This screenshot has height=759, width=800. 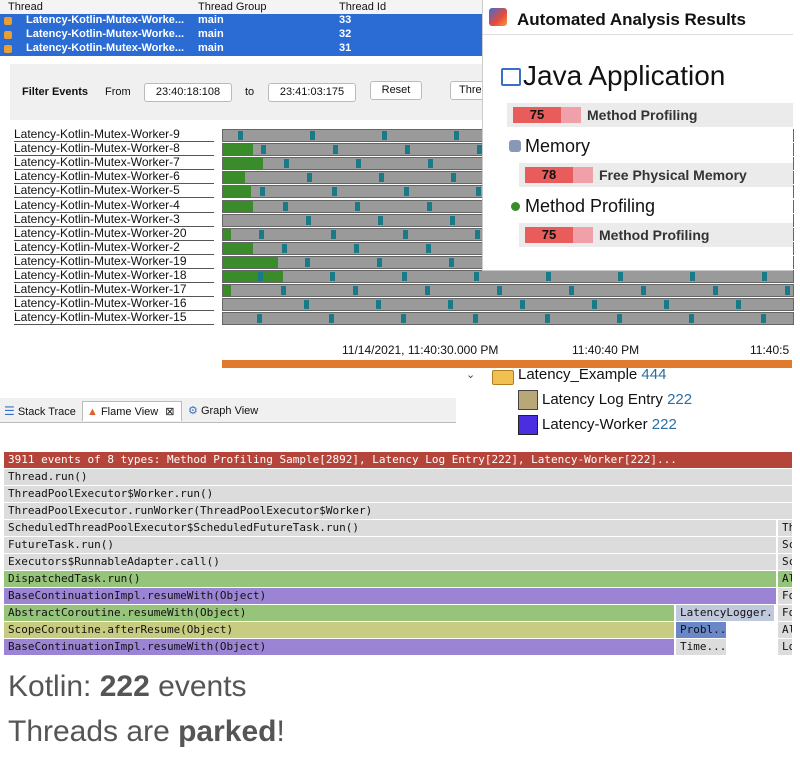 I want to click on method-profiling-heading: Method Profiling, so click(x=590, y=206).